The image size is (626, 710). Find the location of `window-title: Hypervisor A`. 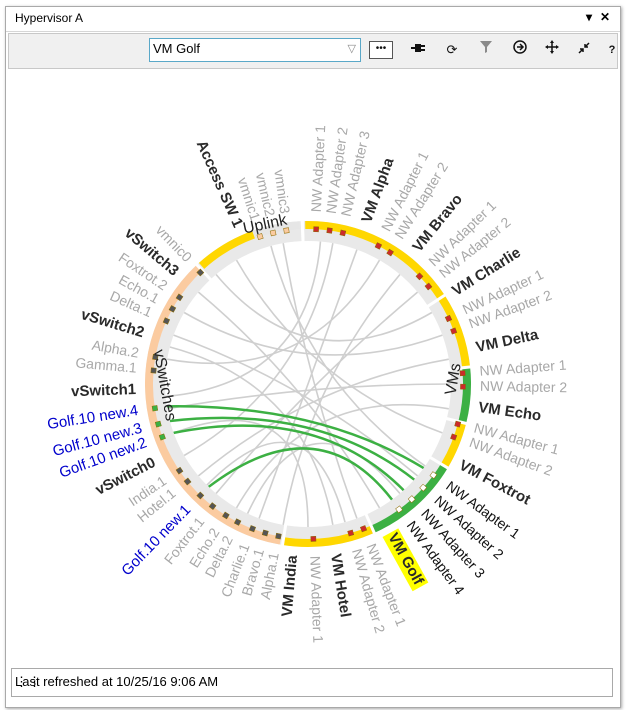

window-title: Hypervisor A is located at coordinates (49, 18).